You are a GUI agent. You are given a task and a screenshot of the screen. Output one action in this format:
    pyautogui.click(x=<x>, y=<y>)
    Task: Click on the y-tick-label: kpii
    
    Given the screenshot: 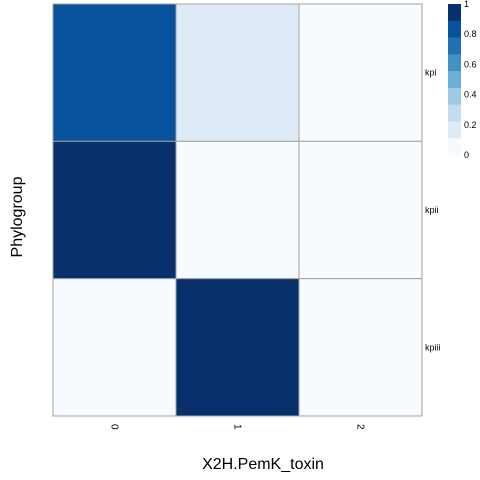 What is the action you would take?
    pyautogui.click(x=432, y=210)
    